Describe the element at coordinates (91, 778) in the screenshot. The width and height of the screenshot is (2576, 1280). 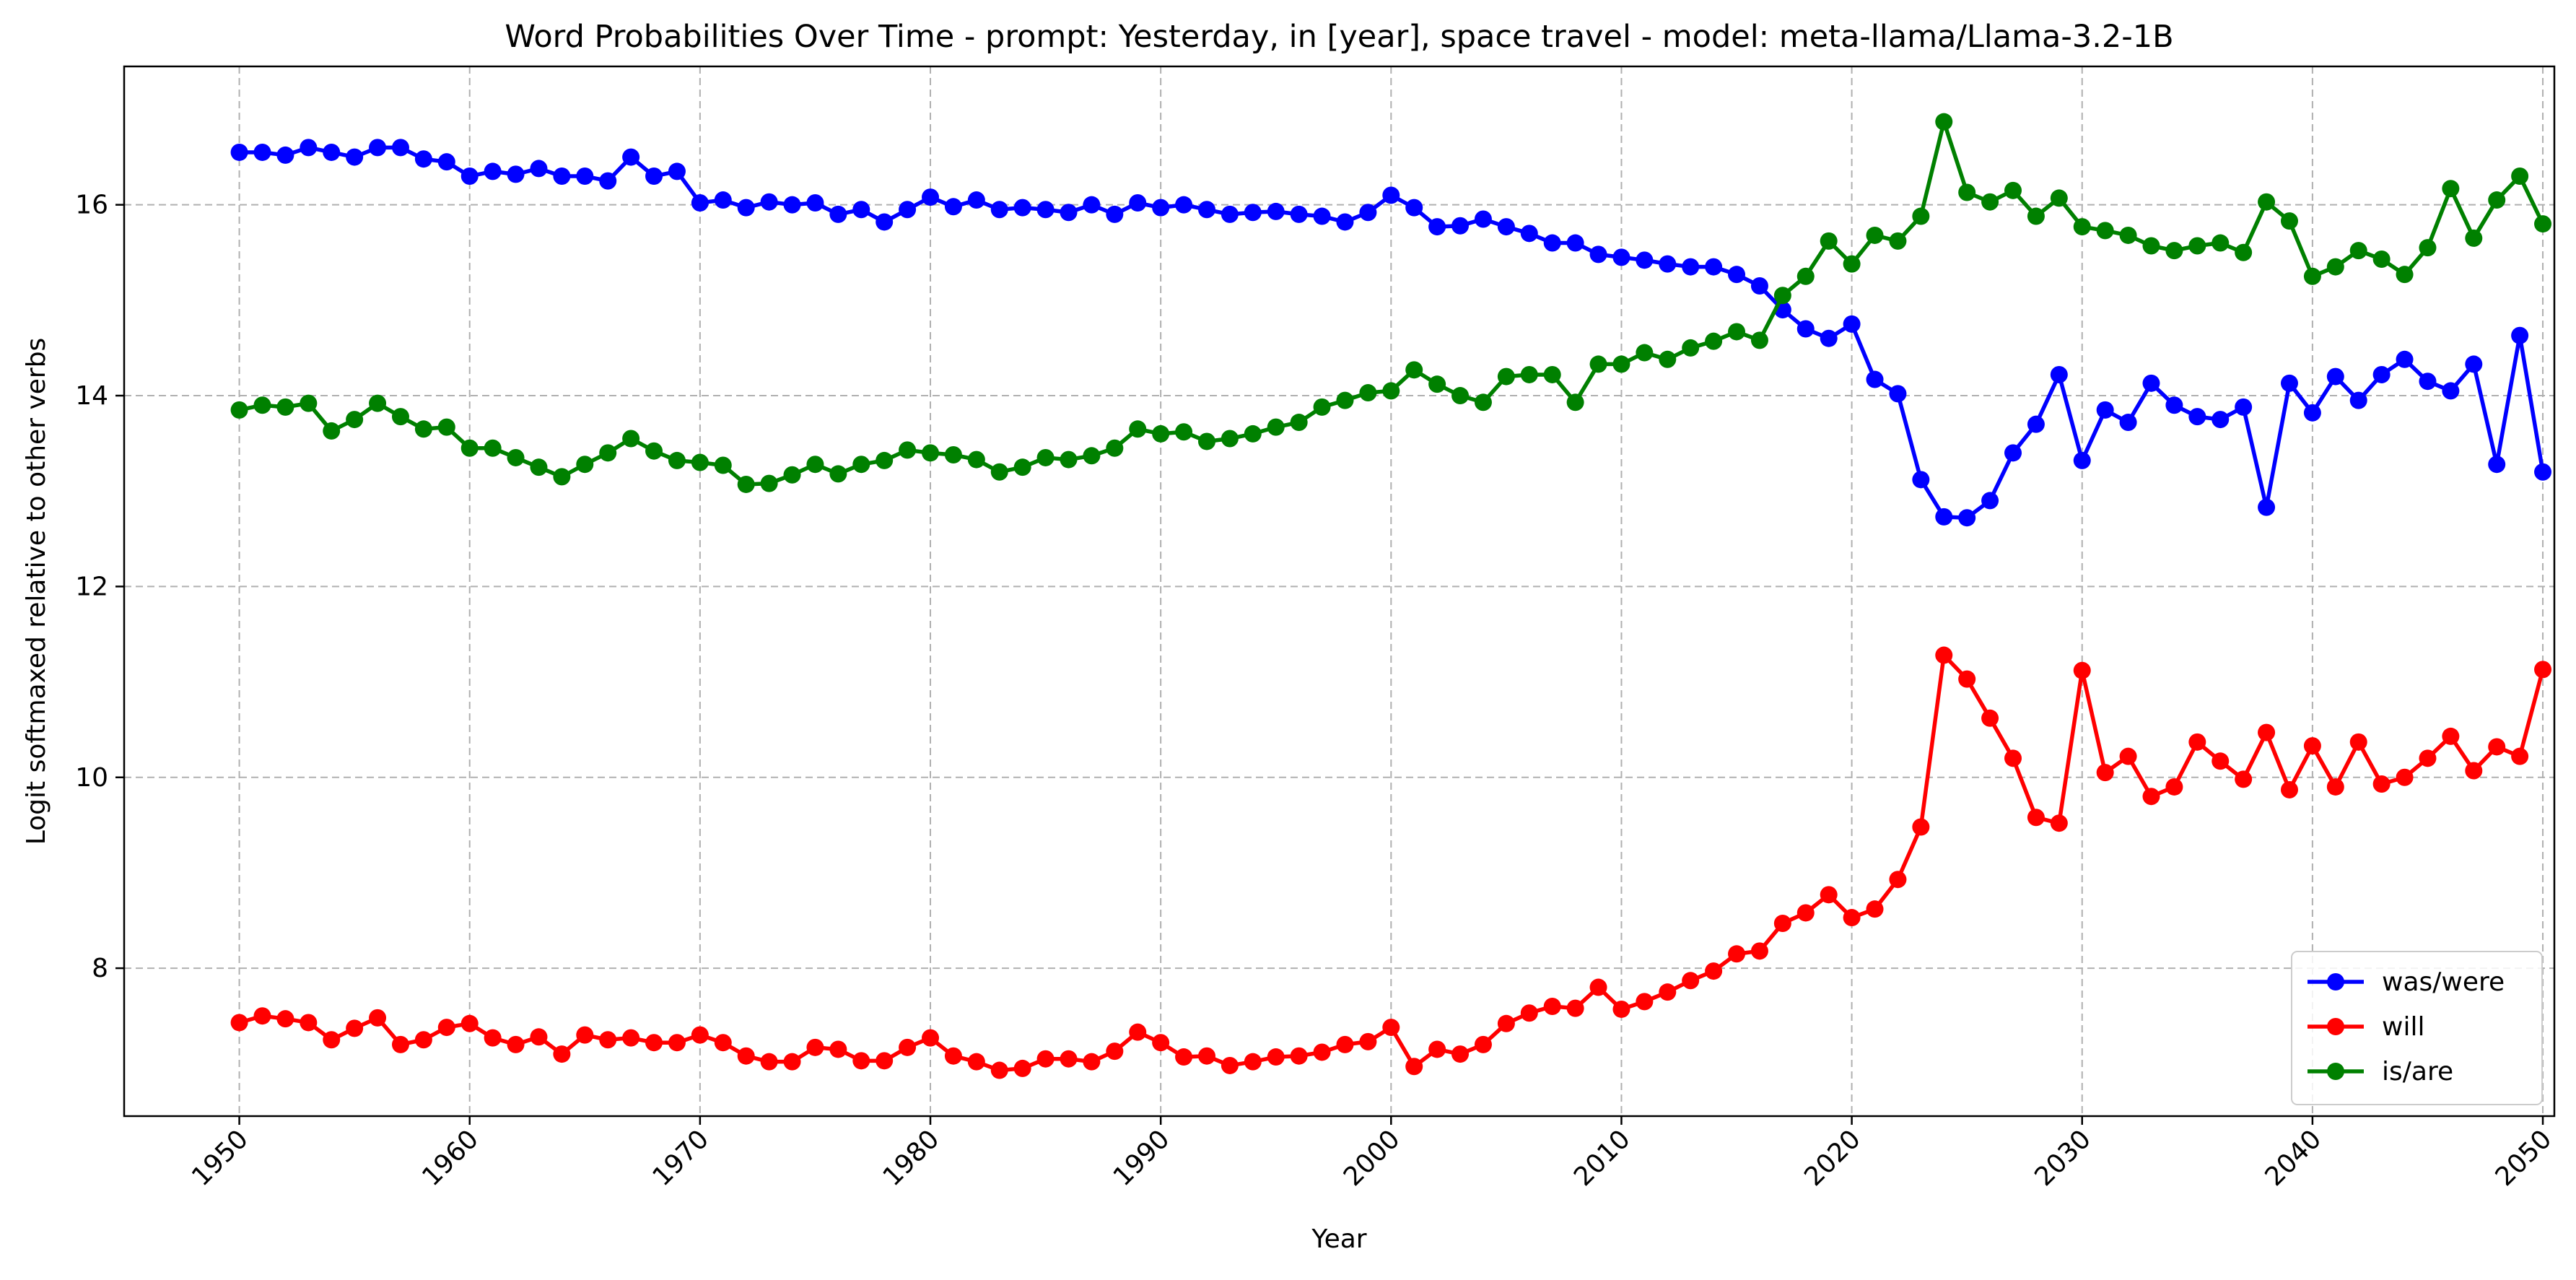
I see `y-tick-label: 10` at that location.